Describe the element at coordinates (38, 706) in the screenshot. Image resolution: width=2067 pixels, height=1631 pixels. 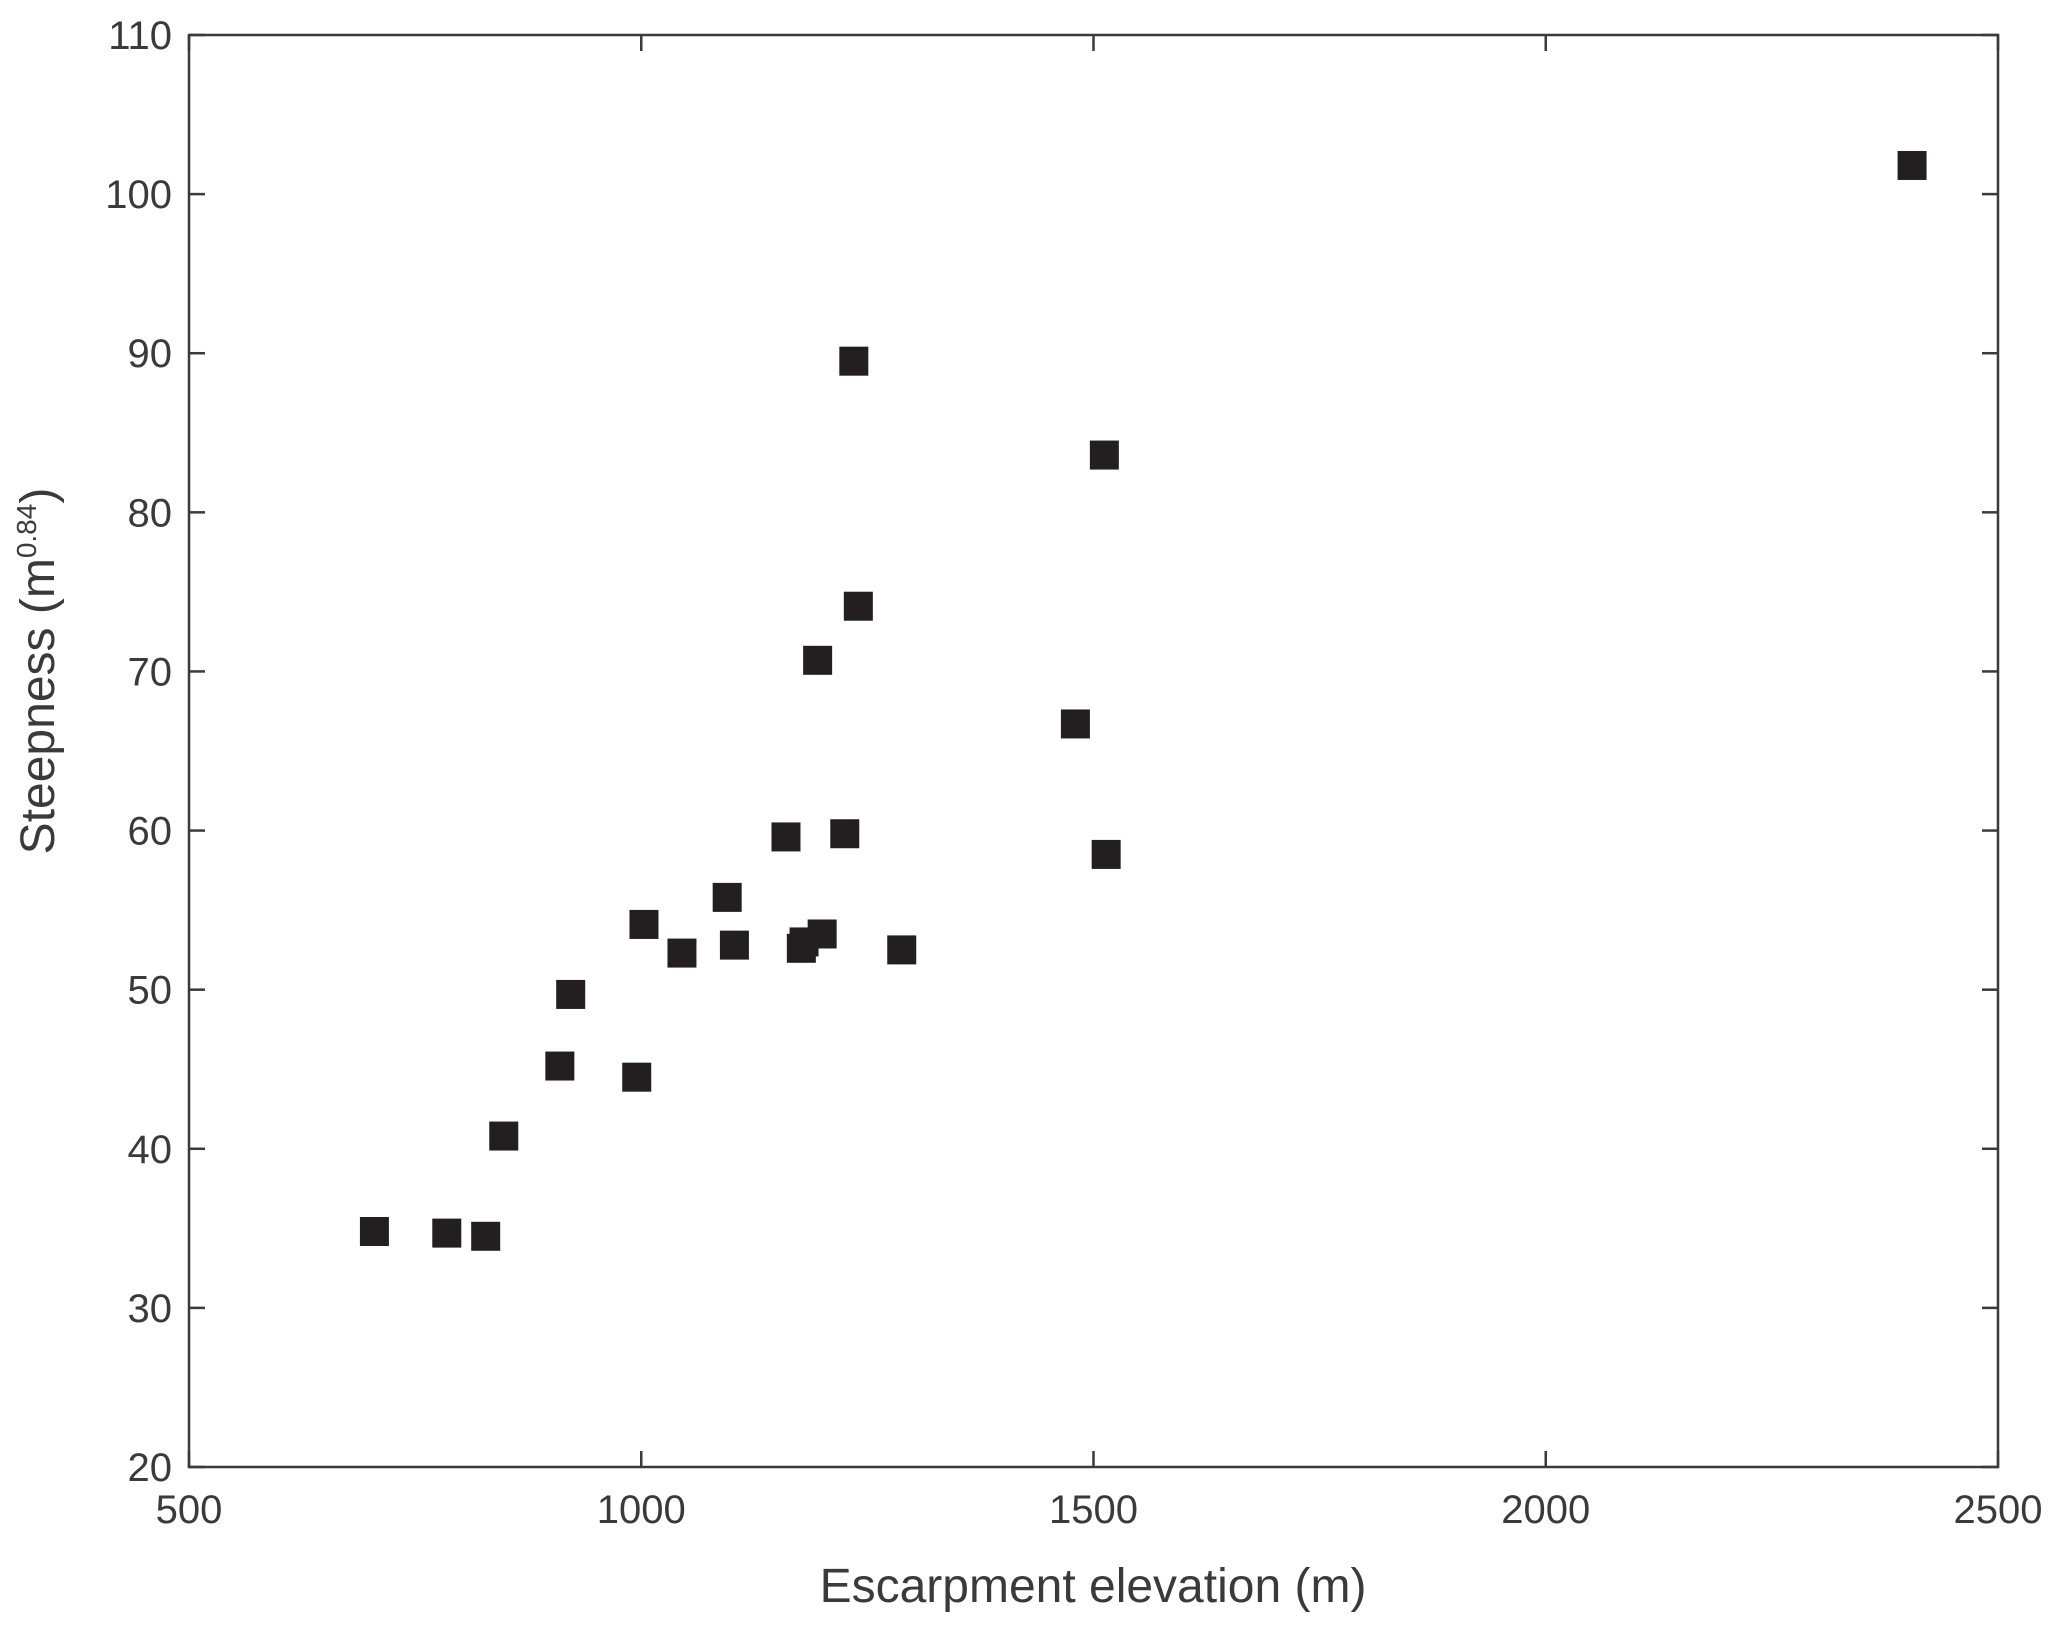
I see `y-axis-title-base: Steepness (m` at that location.